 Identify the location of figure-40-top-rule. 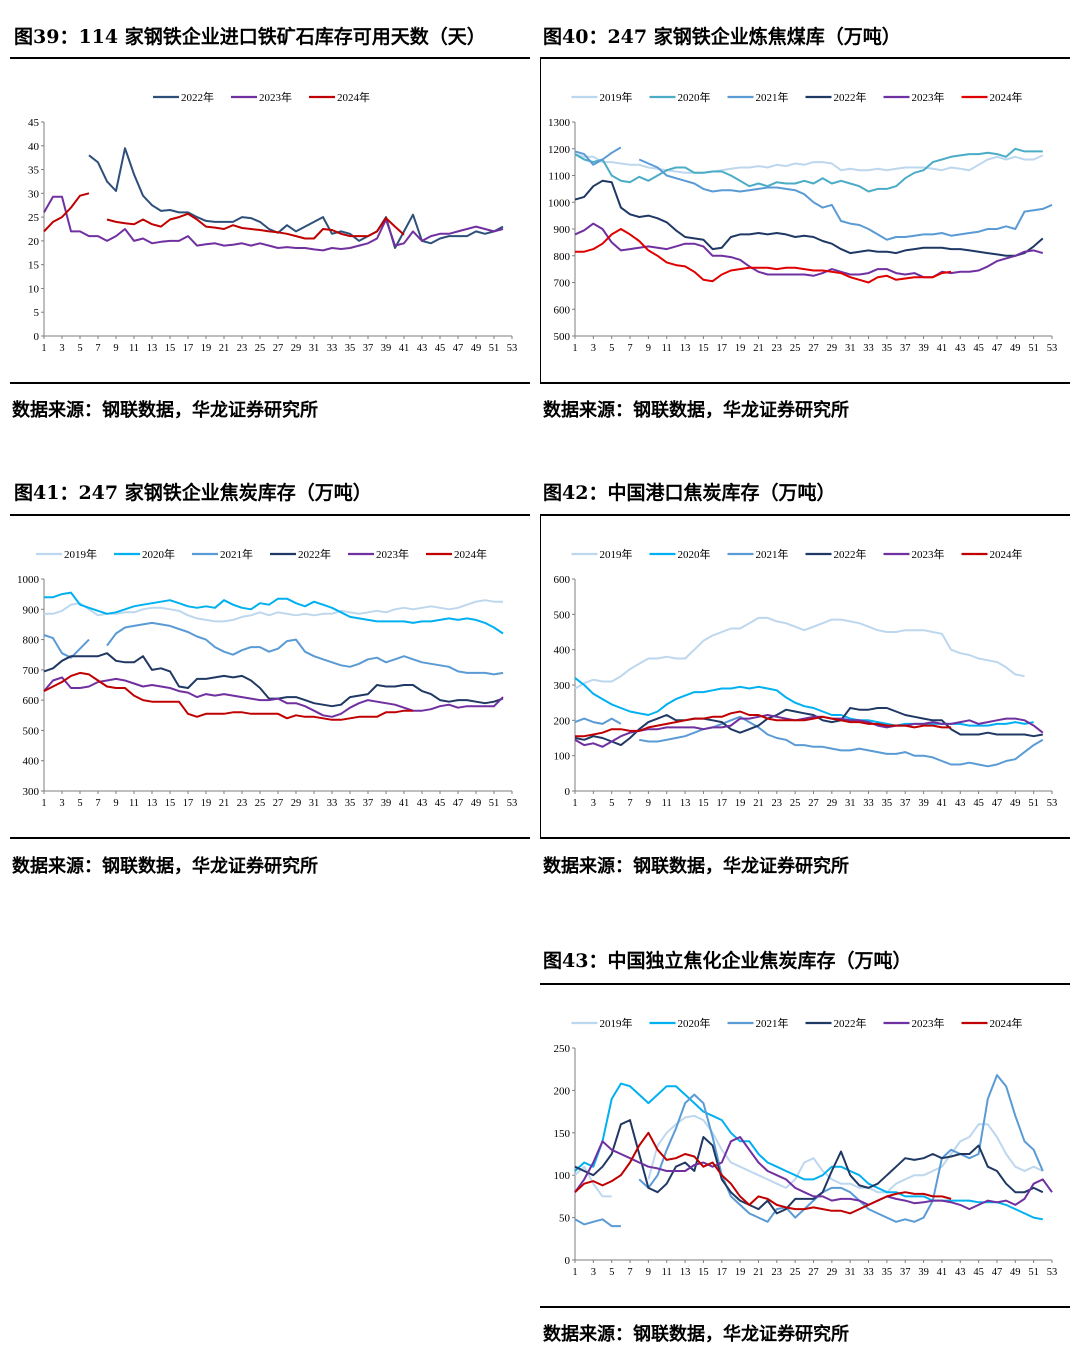
(805, 58).